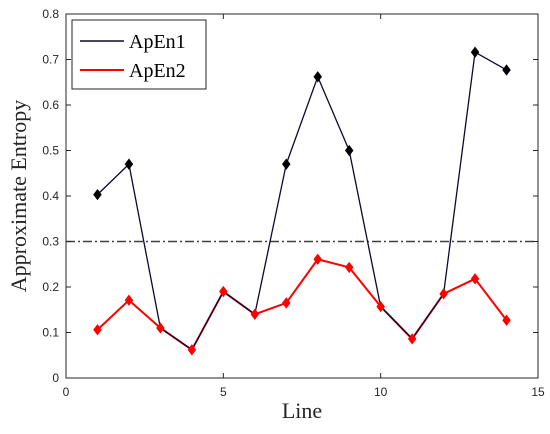 The height and width of the screenshot is (434, 550). What do you see at coordinates (538, 392) in the screenshot?
I see `x-tick-label: 15` at bounding box center [538, 392].